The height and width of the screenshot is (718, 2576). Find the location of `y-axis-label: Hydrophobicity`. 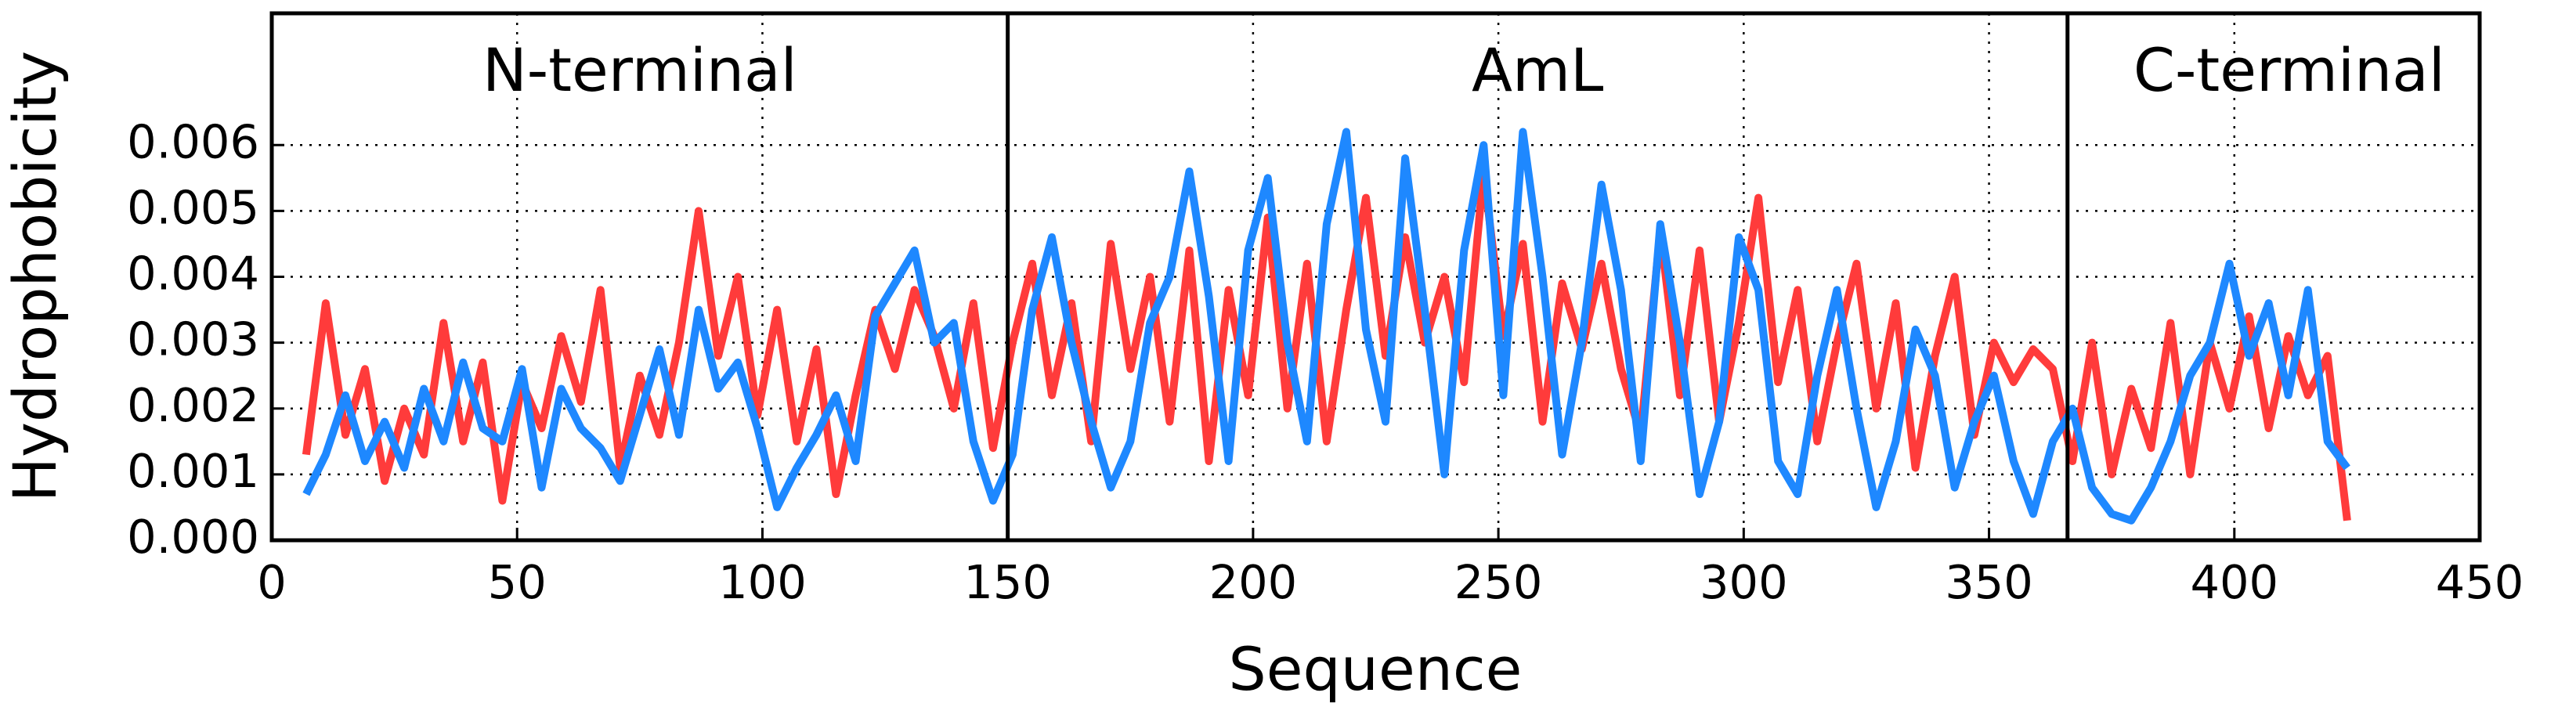

y-axis-label: Hydrophobicity is located at coordinates (35, 276).